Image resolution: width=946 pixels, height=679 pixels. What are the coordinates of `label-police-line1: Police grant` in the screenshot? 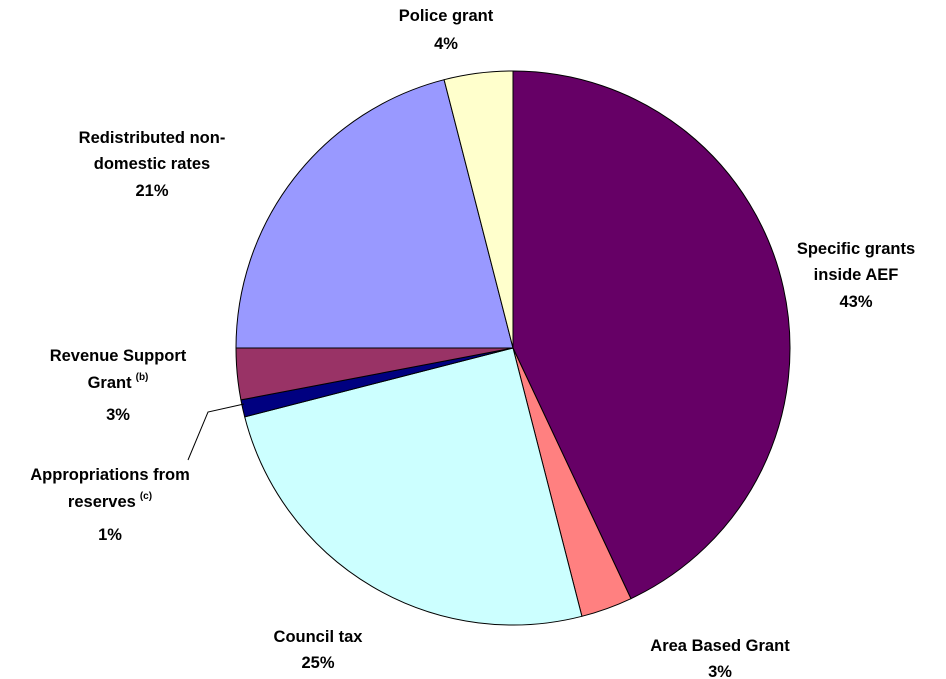 It's located at (446, 16).